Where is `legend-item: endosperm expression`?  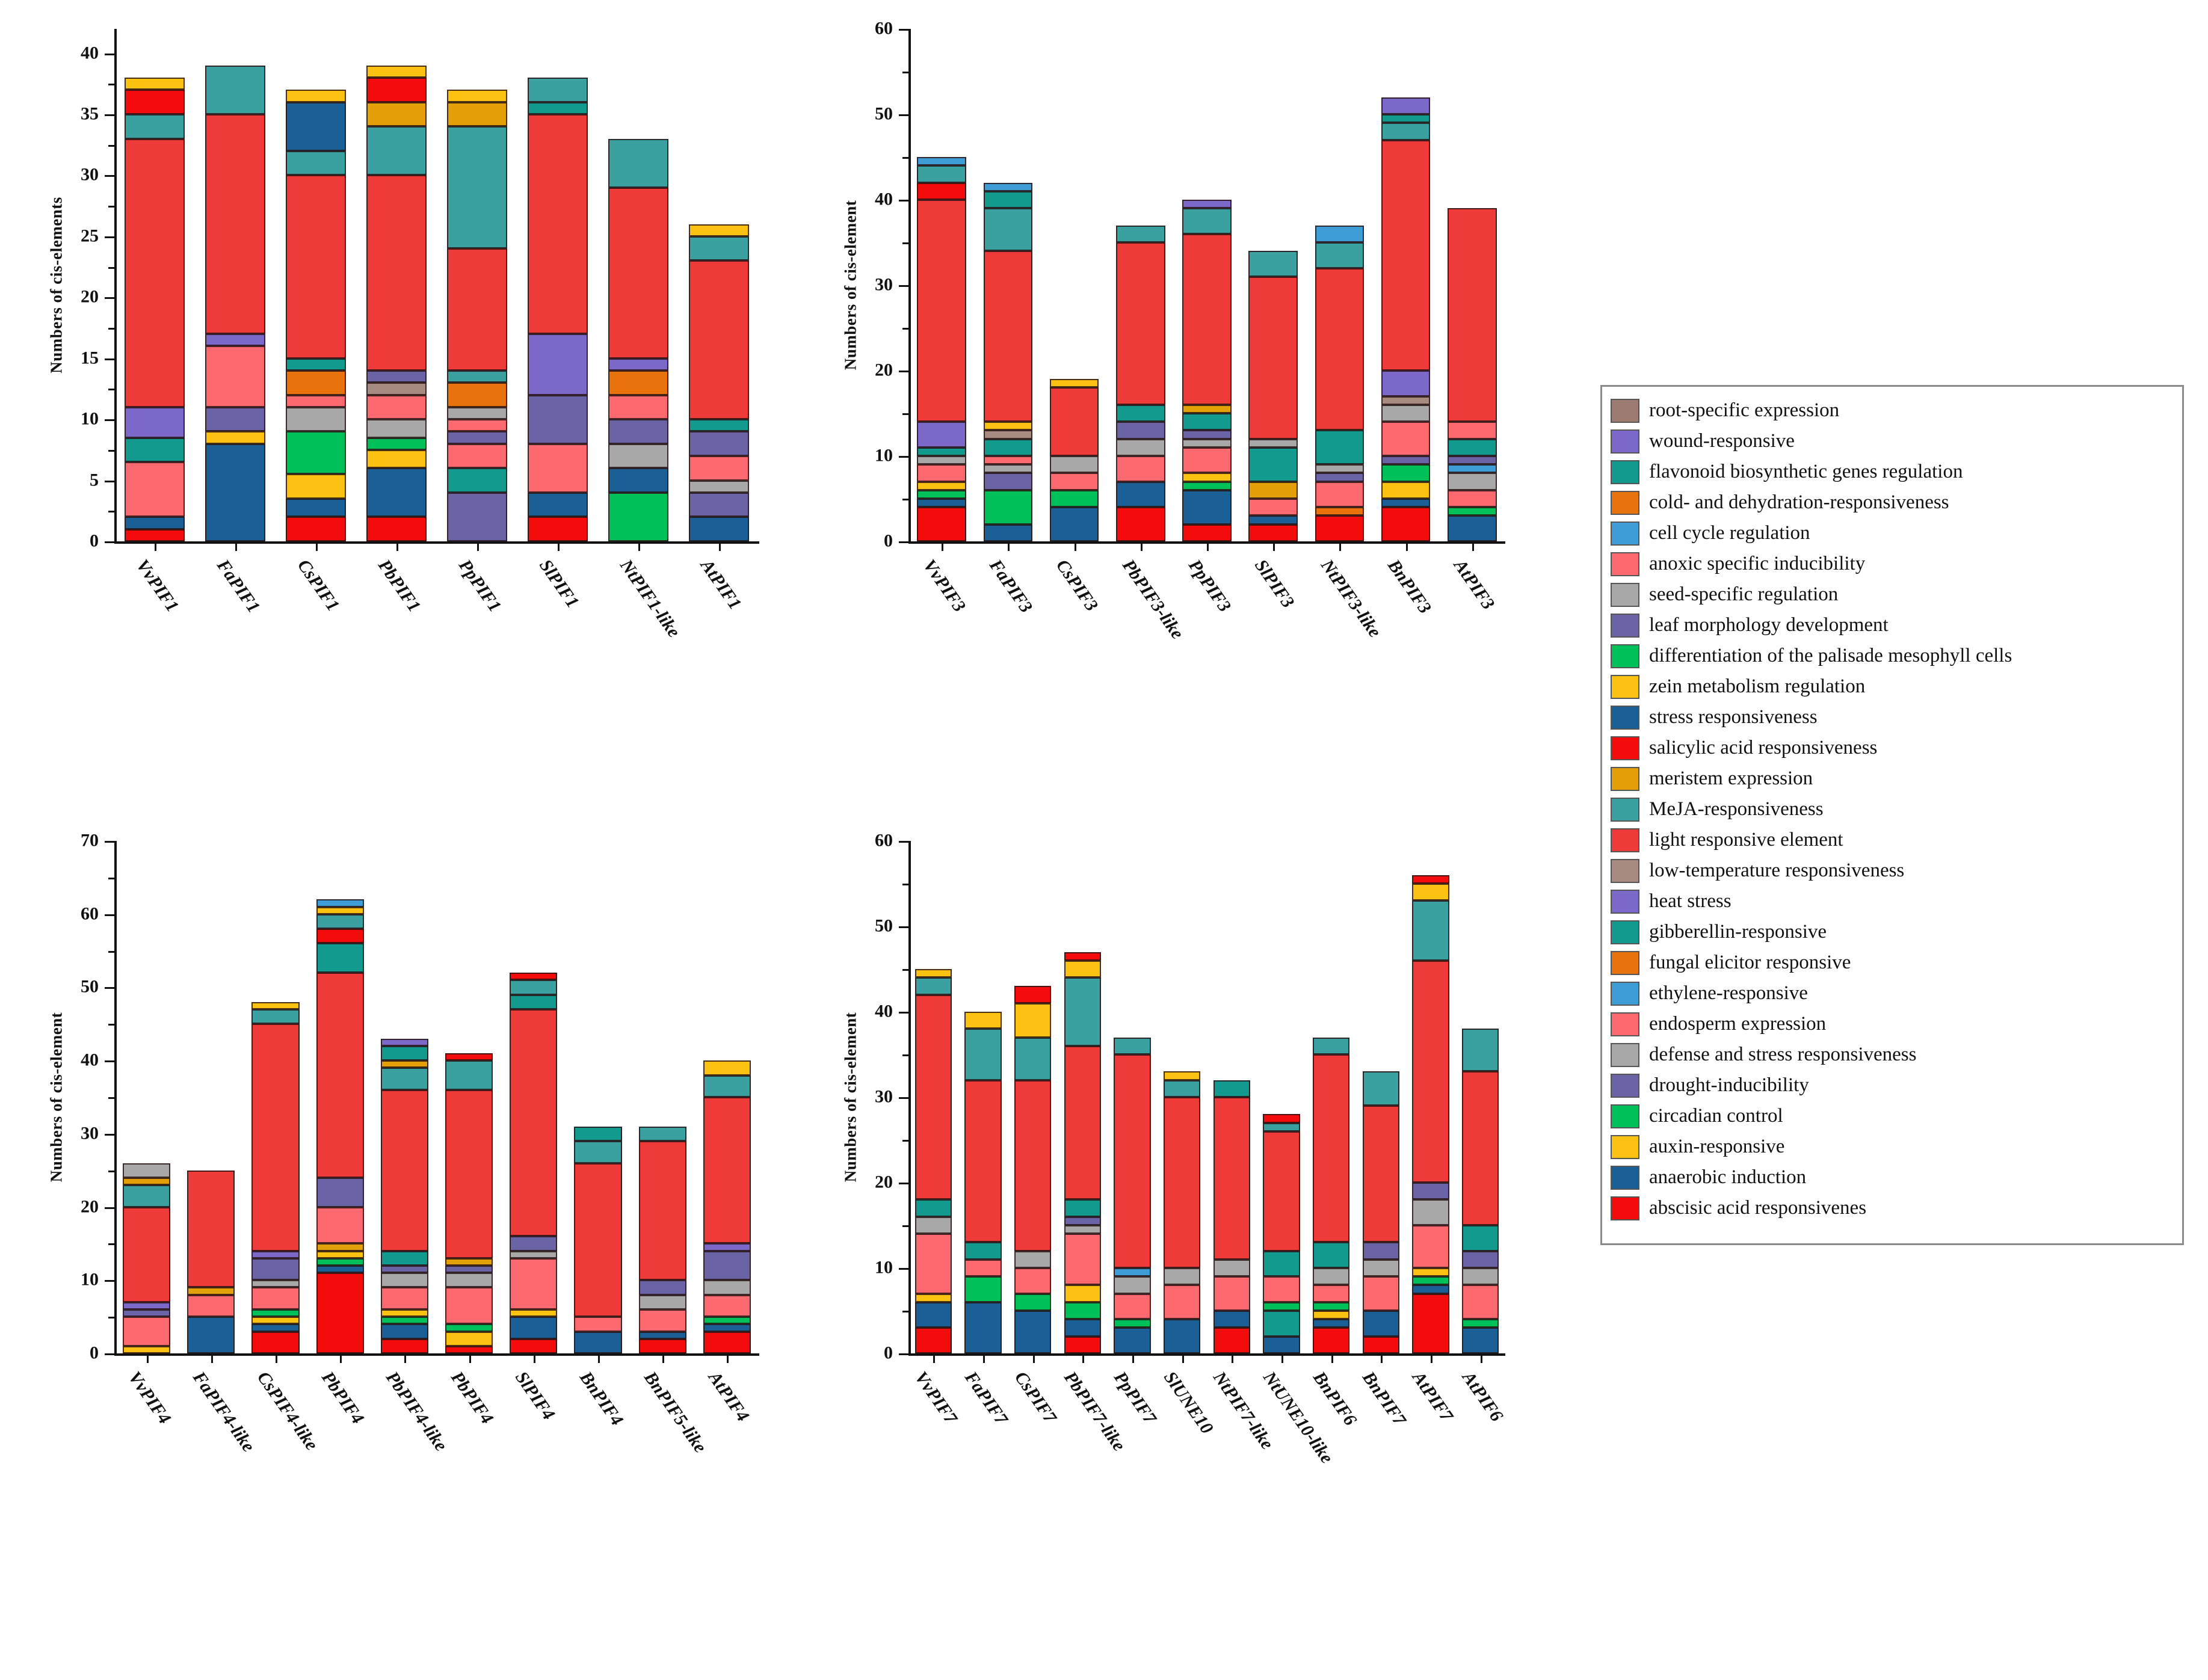 legend-item: endosperm expression is located at coordinates (1891, 1024).